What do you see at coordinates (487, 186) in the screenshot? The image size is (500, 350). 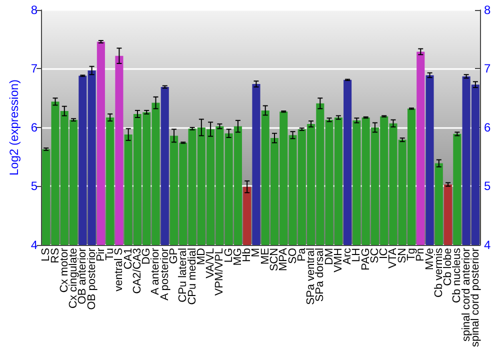 I see `y2-tick-label: 5` at bounding box center [487, 186].